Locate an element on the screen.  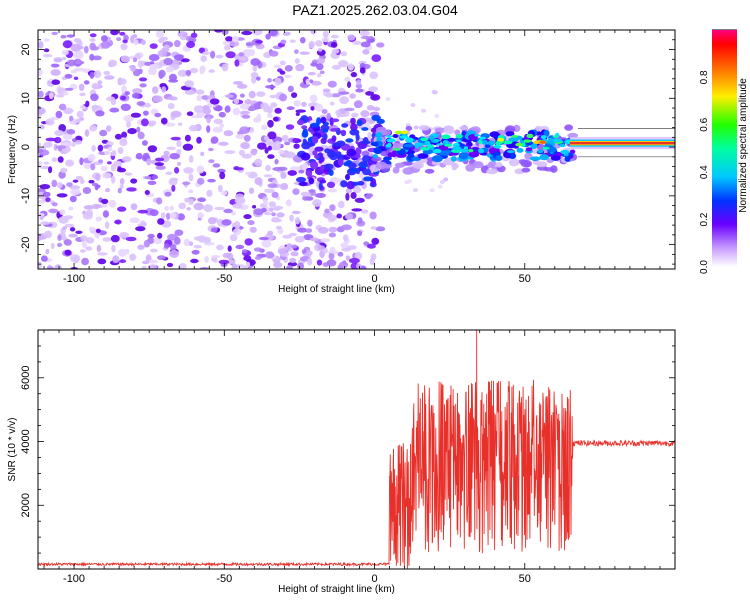
colorbar-label: Normalized spectral amplitude is located at coordinates (743, 145).